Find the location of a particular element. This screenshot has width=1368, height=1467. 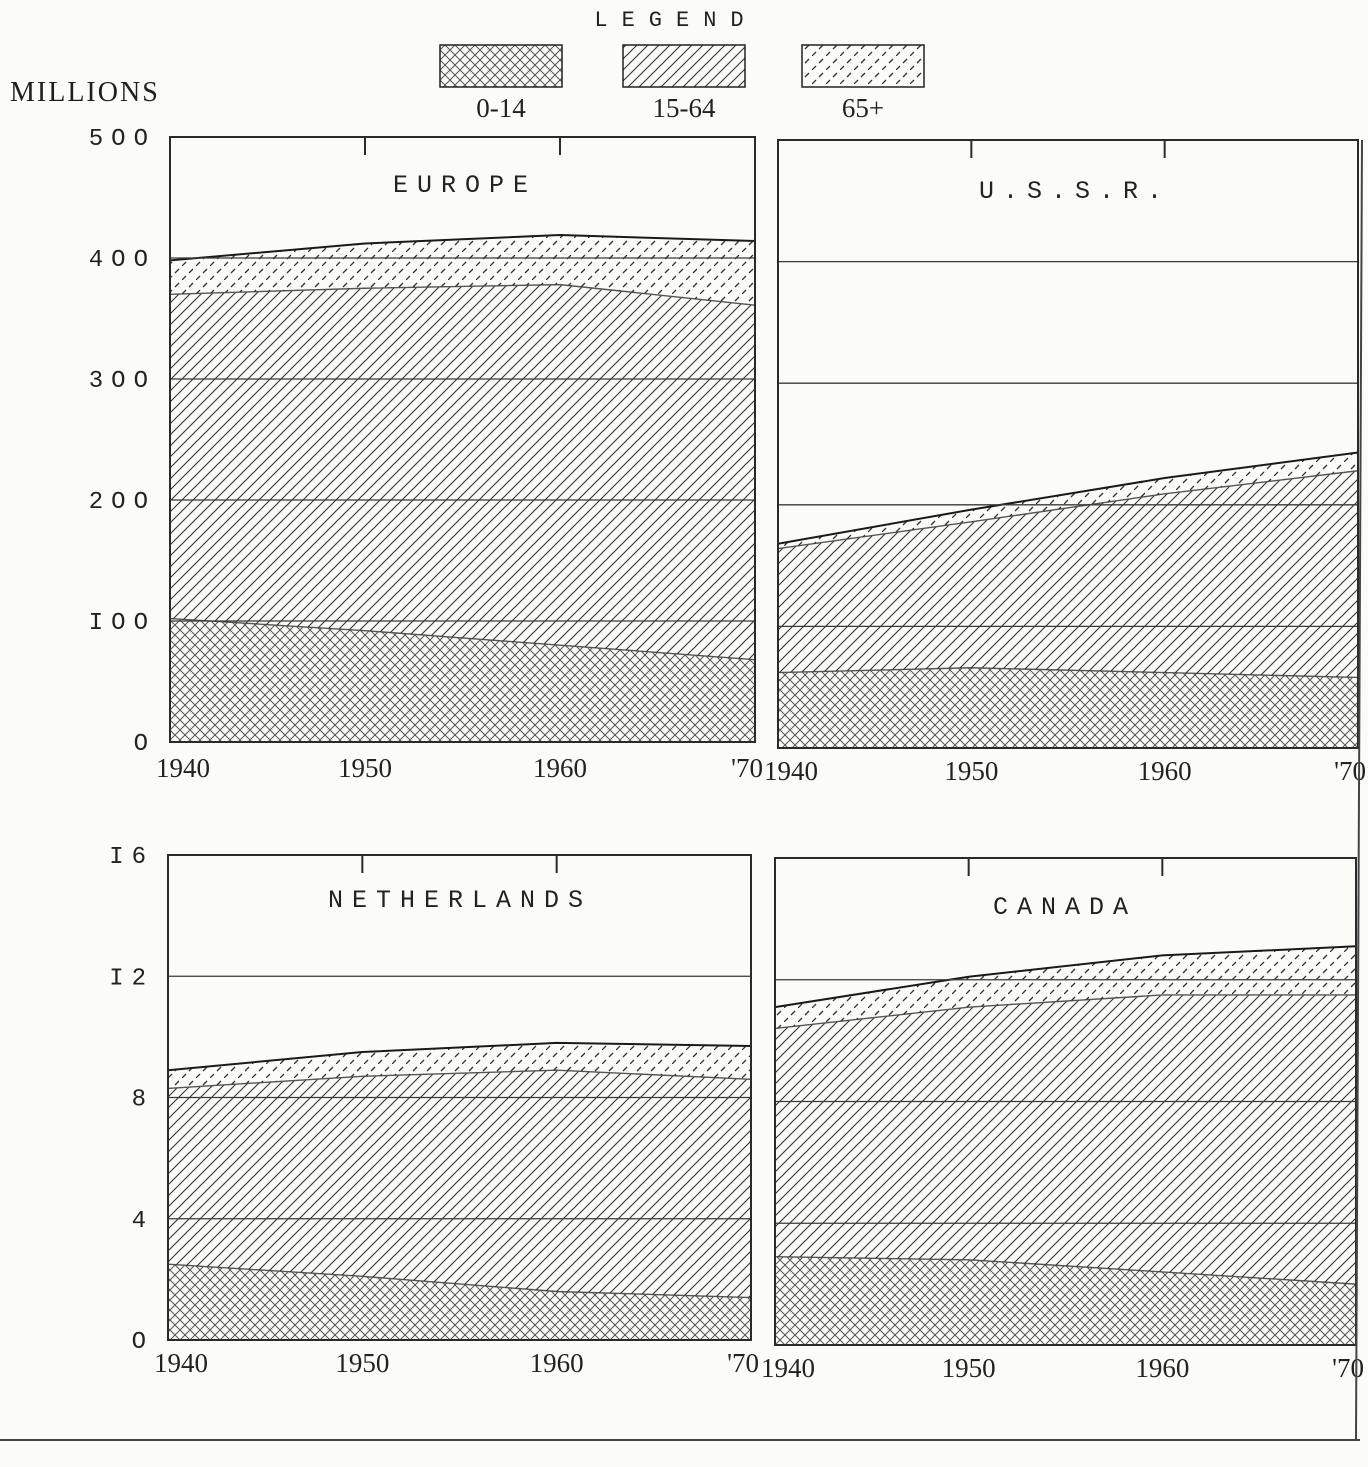

y-tick-label: IOO is located at coordinates (122, 623).